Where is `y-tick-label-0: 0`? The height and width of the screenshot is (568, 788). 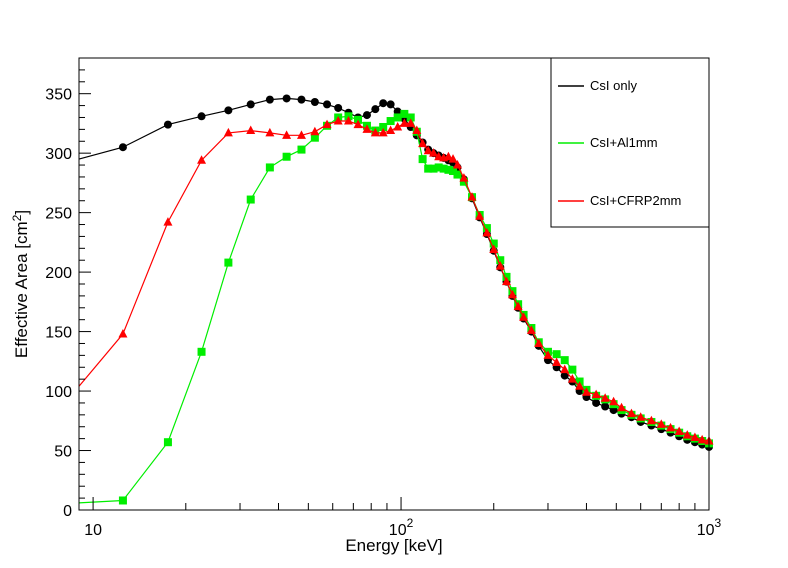
y-tick-label-0: 0 is located at coordinates (67, 511).